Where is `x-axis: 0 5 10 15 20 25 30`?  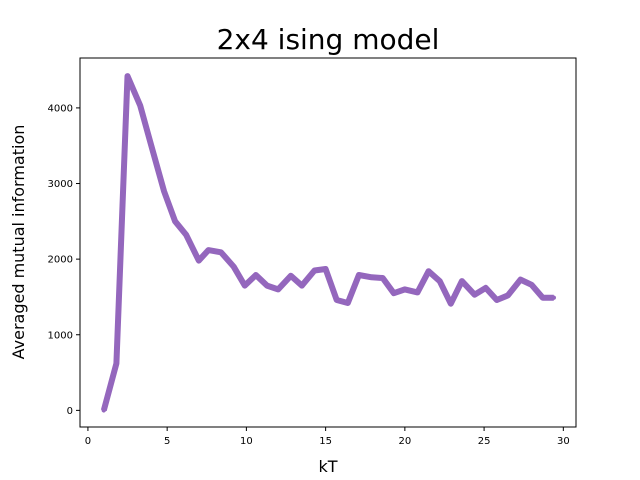
x-axis: 0 5 10 15 20 25 30 is located at coordinates (327, 437).